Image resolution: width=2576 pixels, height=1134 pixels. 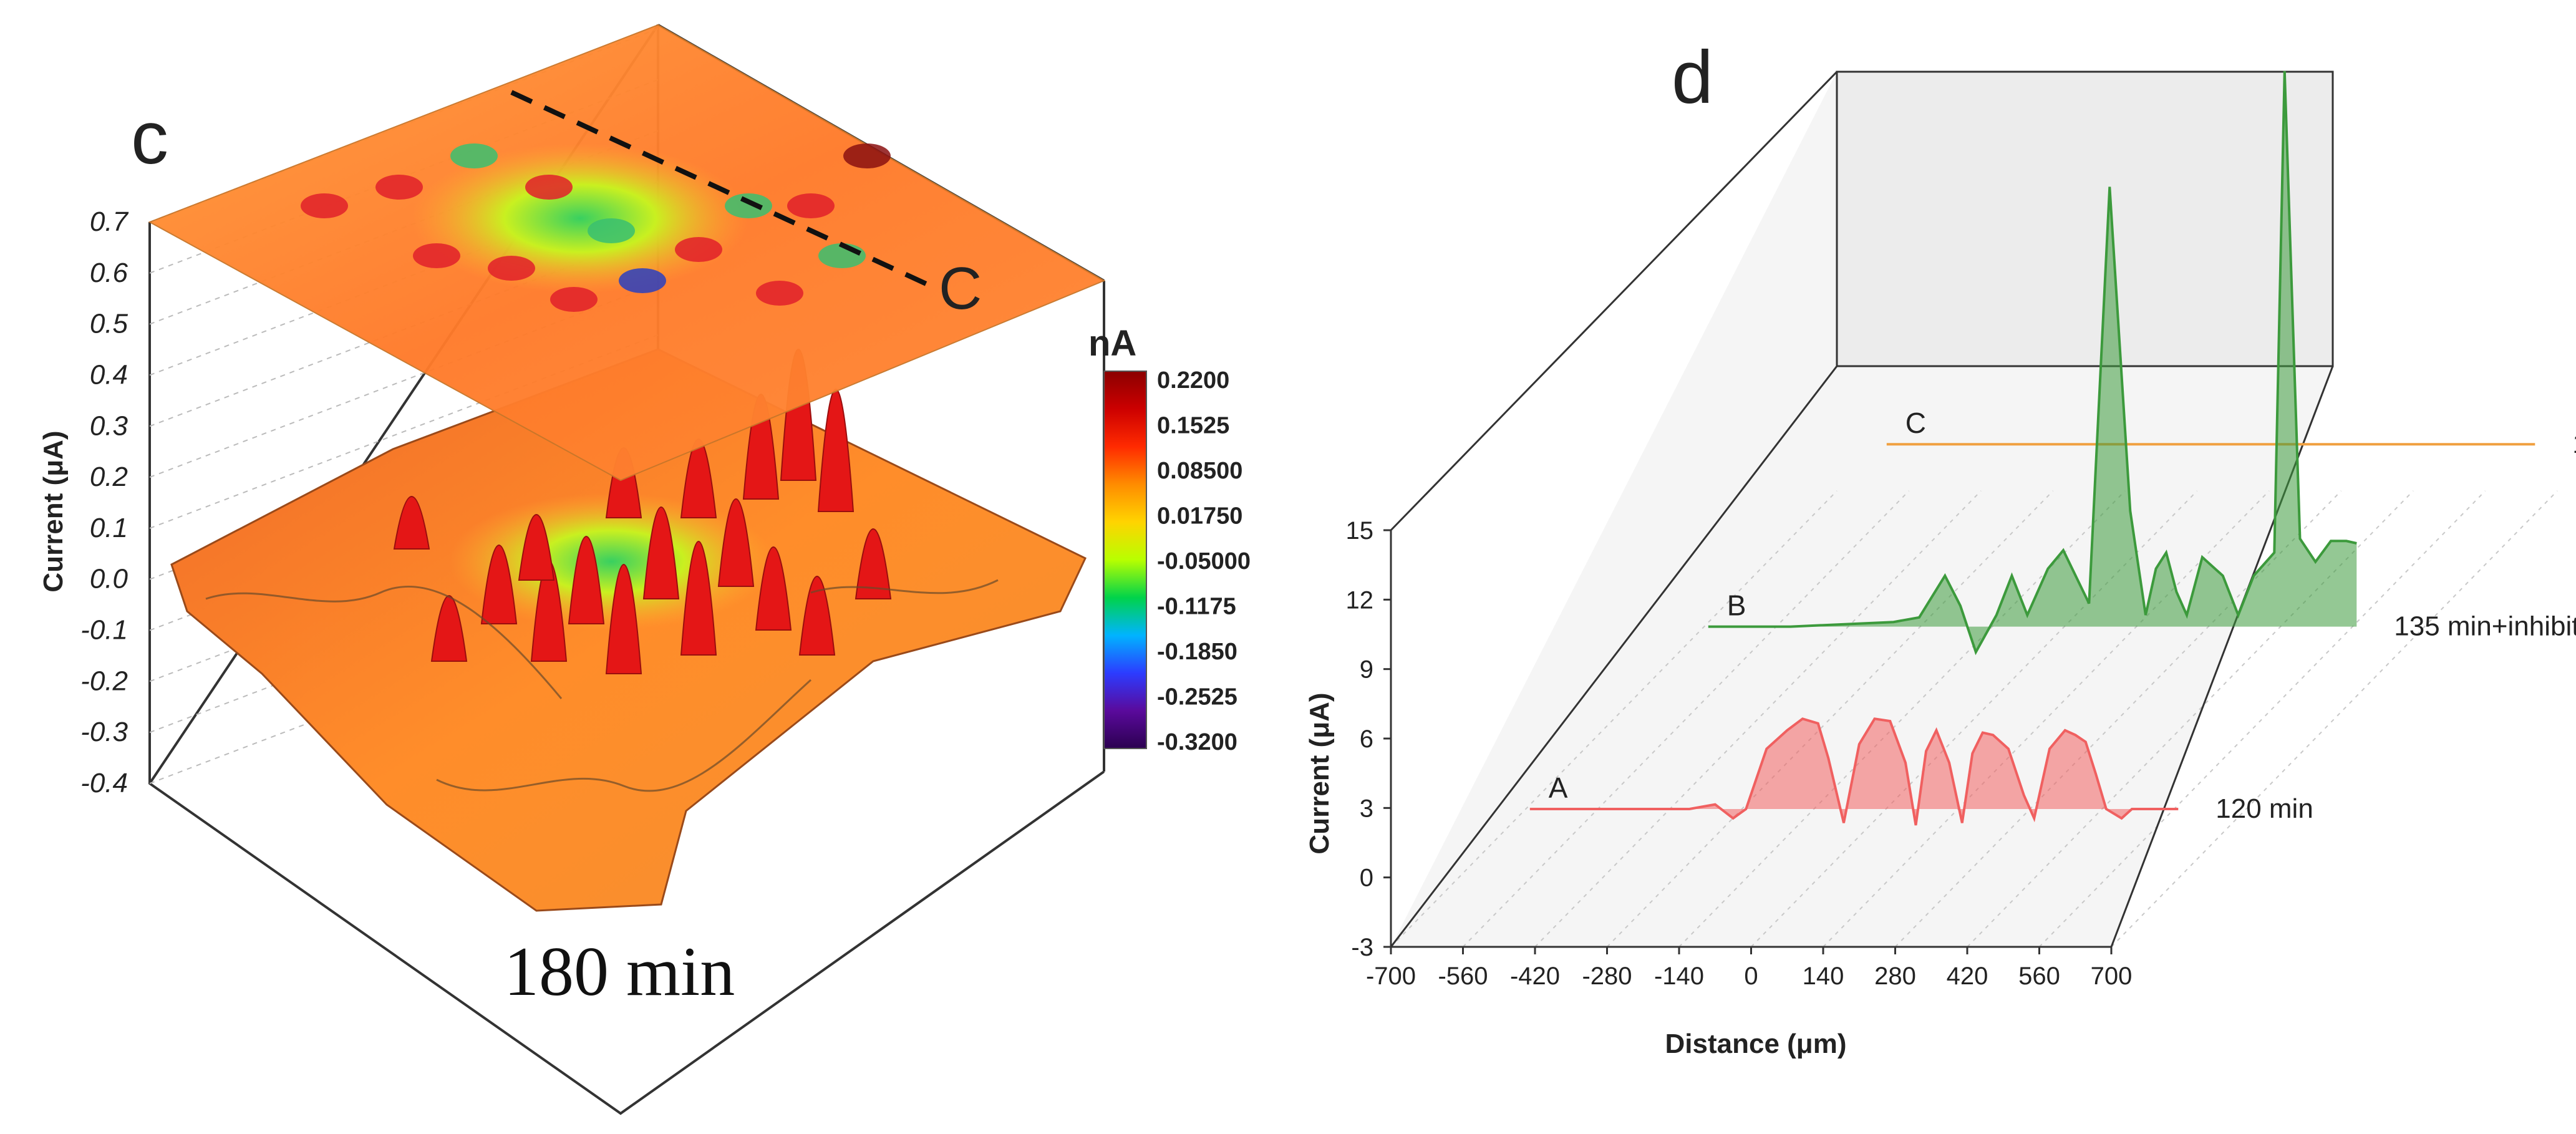 What do you see at coordinates (1197, 652) in the screenshot?
I see `colorbar-tick-label: -0.1850` at bounding box center [1197, 652].